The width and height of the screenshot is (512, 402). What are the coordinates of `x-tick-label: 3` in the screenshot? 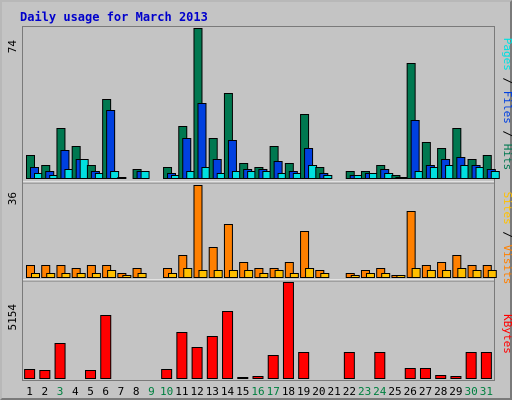 It's located at (60, 391).